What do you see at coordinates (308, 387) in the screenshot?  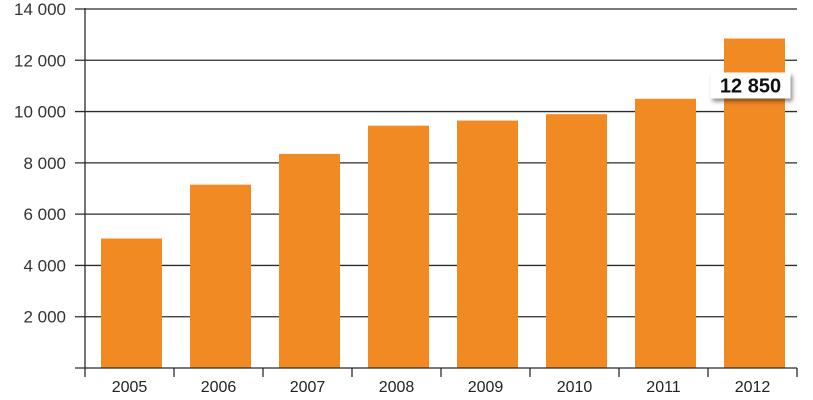 I see `x-tick-label: 2007` at bounding box center [308, 387].